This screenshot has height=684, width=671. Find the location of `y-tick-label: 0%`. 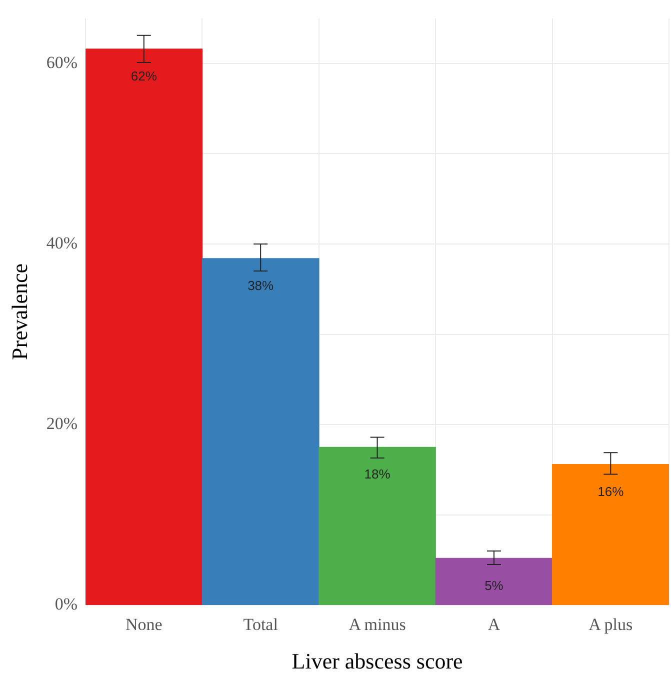

y-tick-label: 0% is located at coordinates (66, 604).